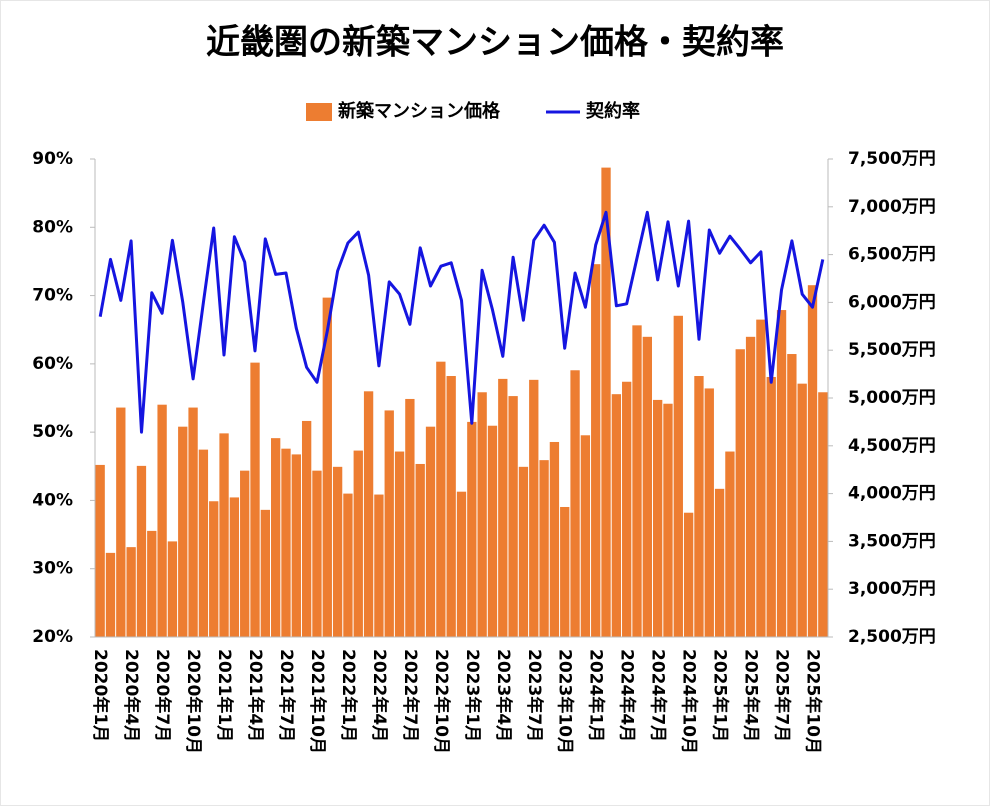  Describe the element at coordinates (720, 695) in the screenshot. I see `x-tick-label: 2025年1月` at that location.